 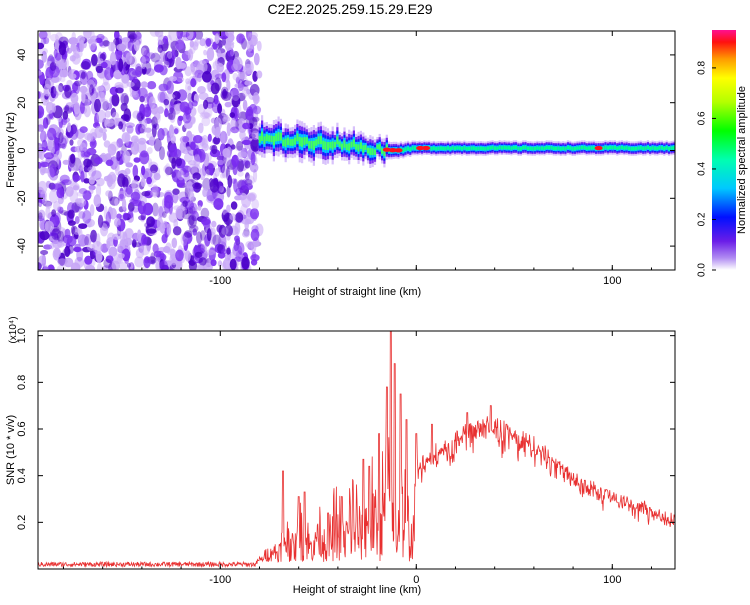 I want to click on y-tick-label: 1.0, so click(x=22, y=335).